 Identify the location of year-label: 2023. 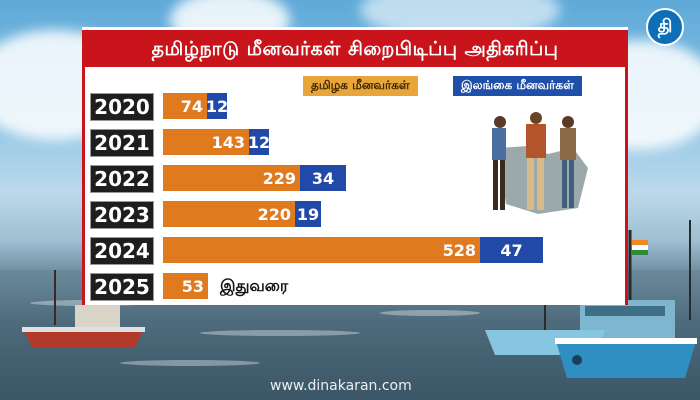
(122, 215).